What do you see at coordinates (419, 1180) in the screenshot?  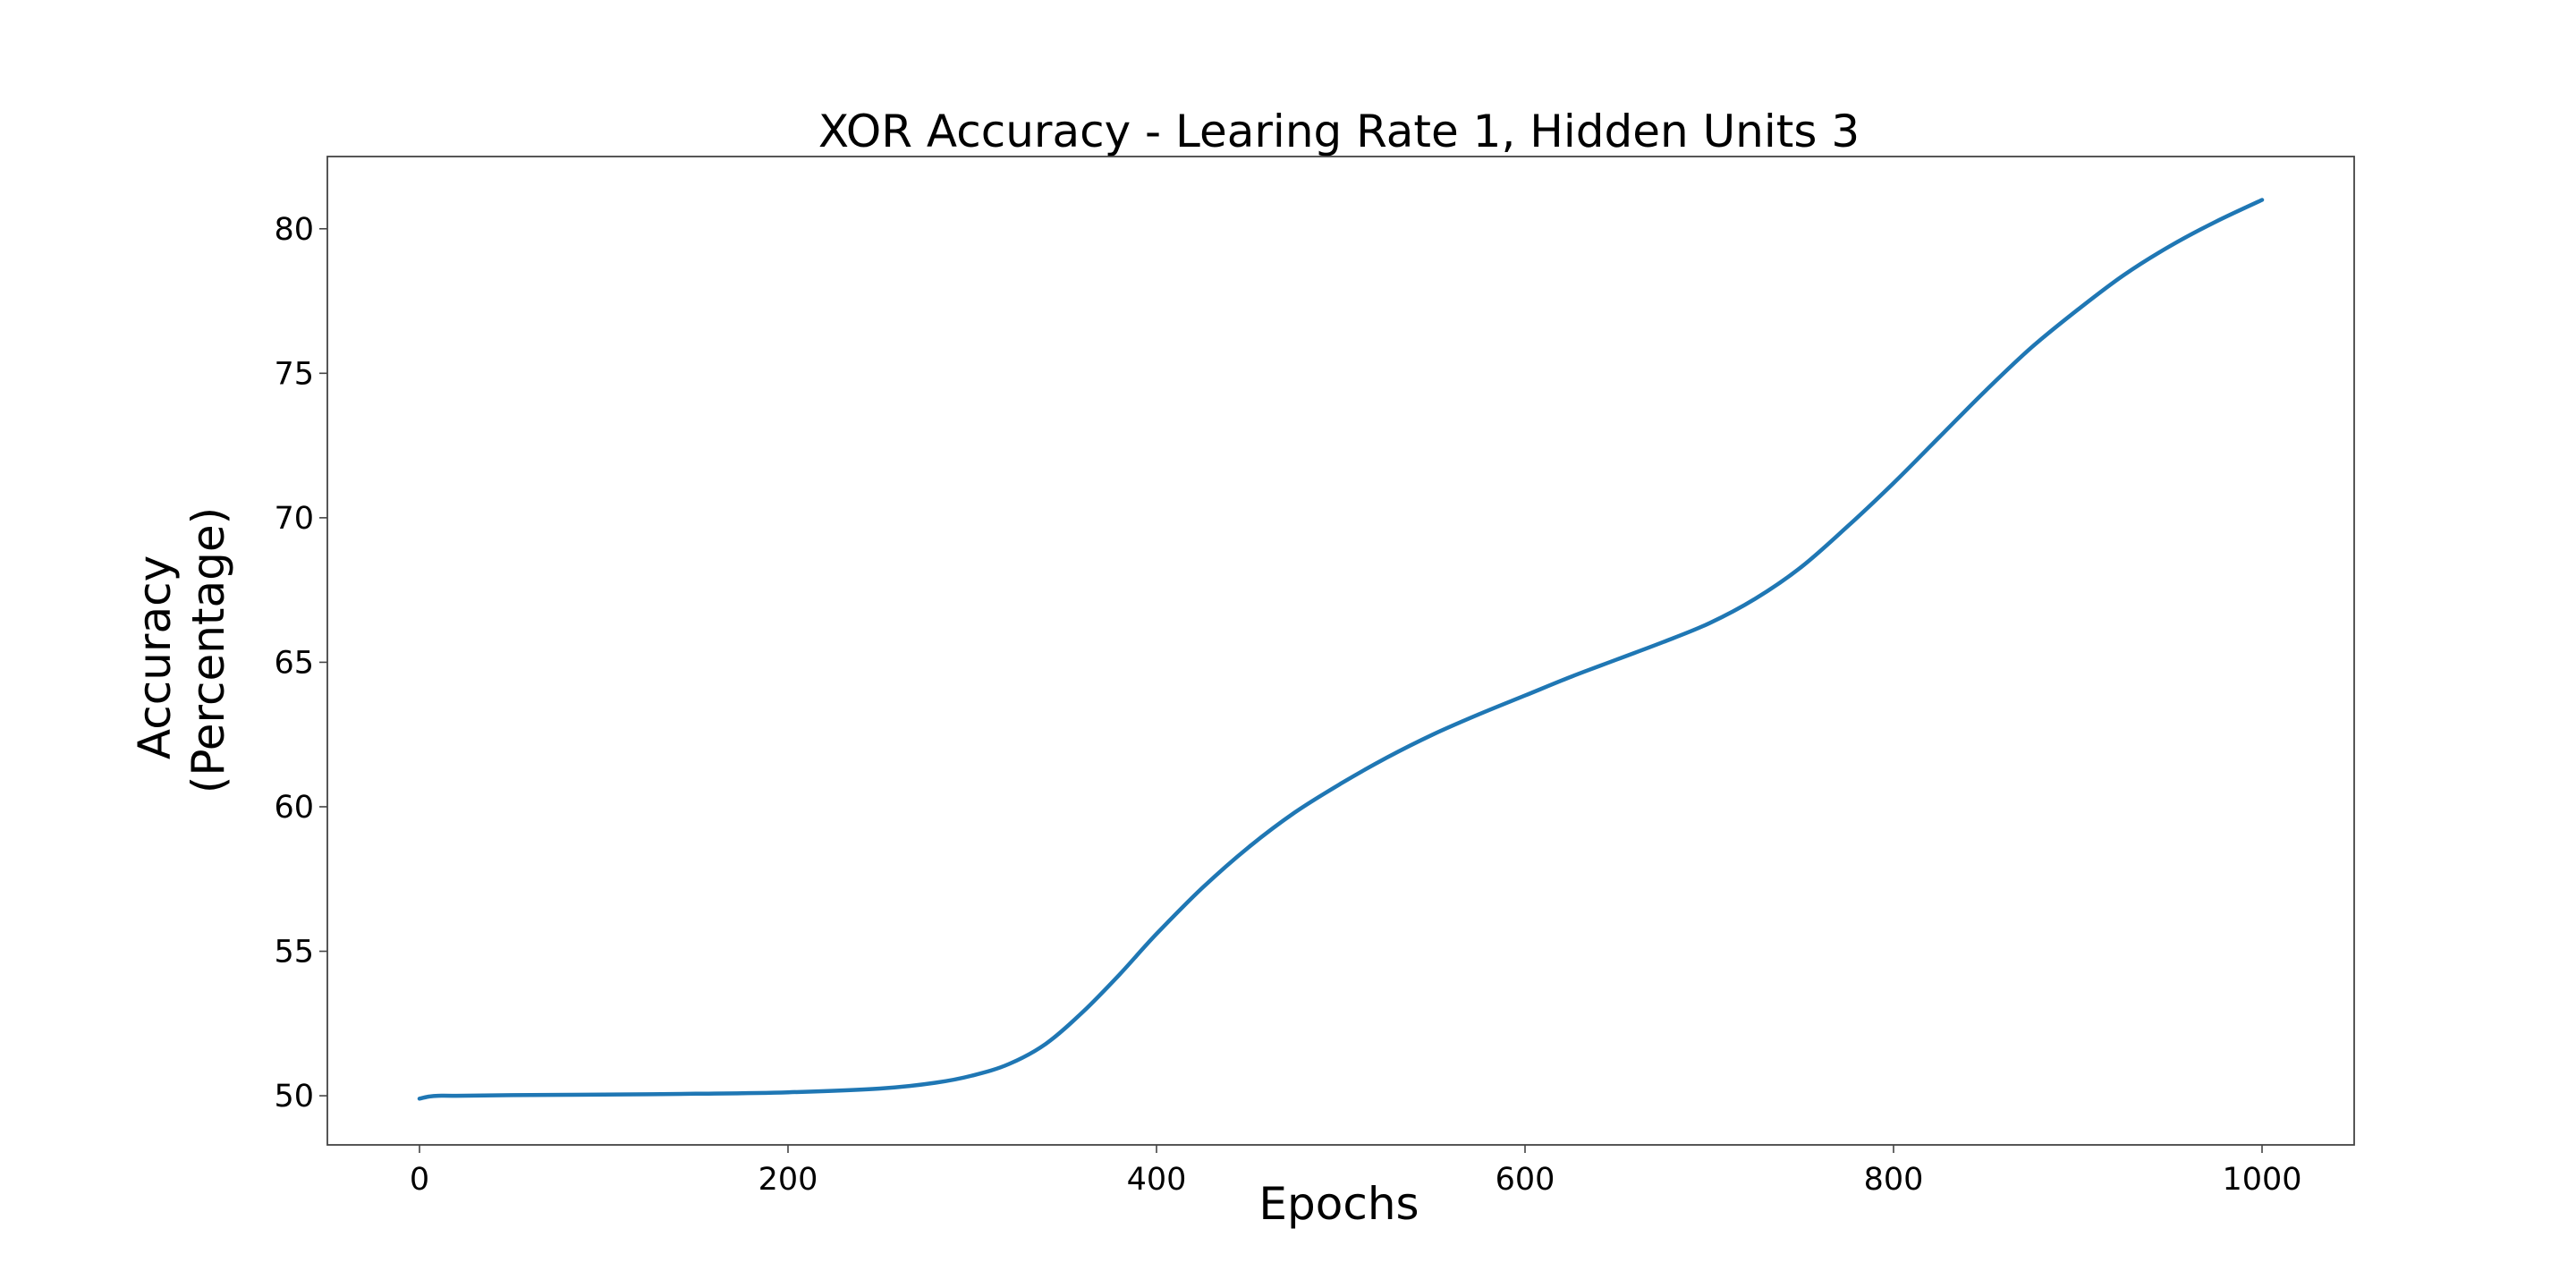 I see `x-tick-label: 0` at bounding box center [419, 1180].